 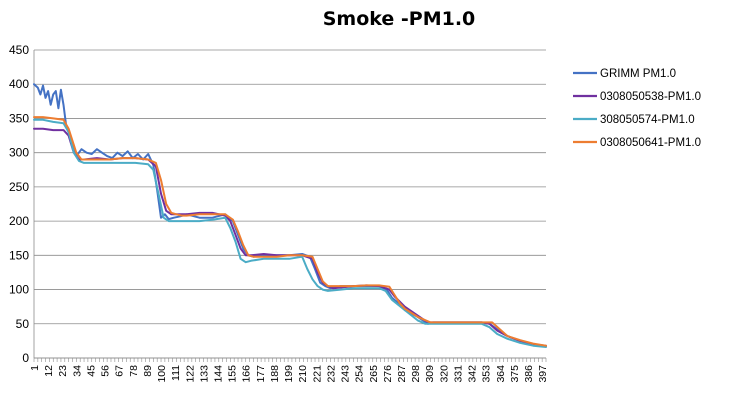 What do you see at coordinates (374, 374) in the screenshot?
I see `x-tick-label: 265` at bounding box center [374, 374].